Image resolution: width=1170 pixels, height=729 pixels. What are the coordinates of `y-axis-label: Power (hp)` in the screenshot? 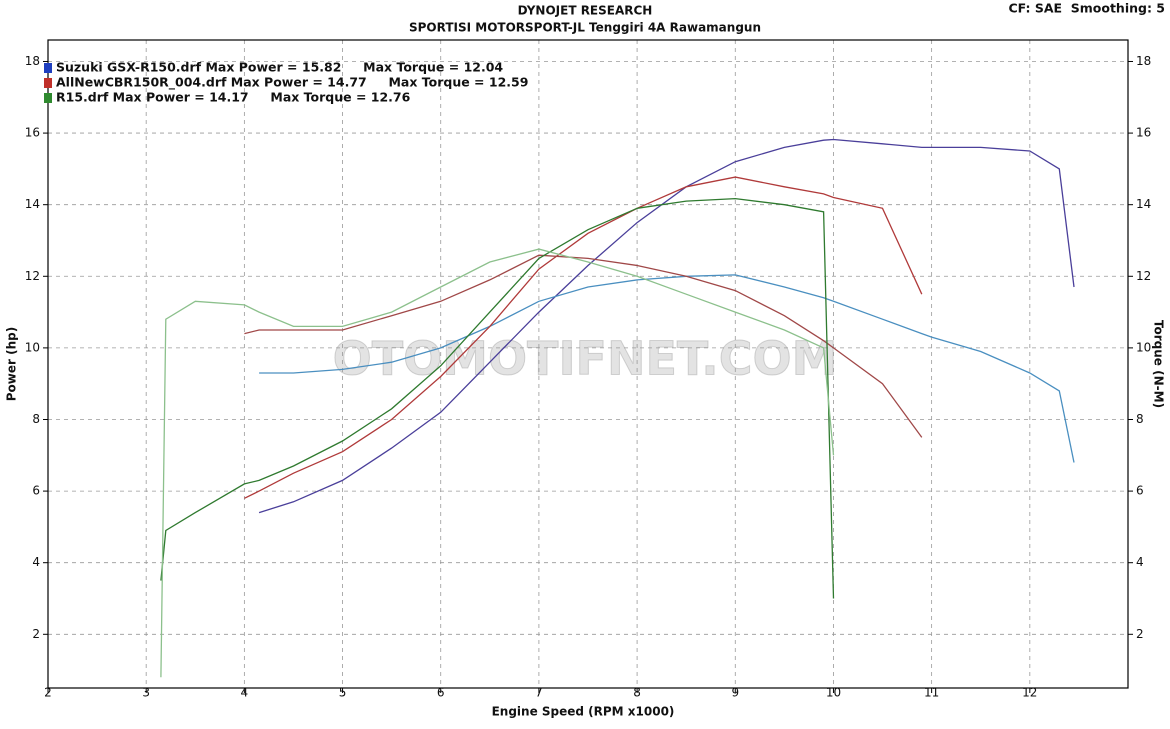 It's located at (12, 364).